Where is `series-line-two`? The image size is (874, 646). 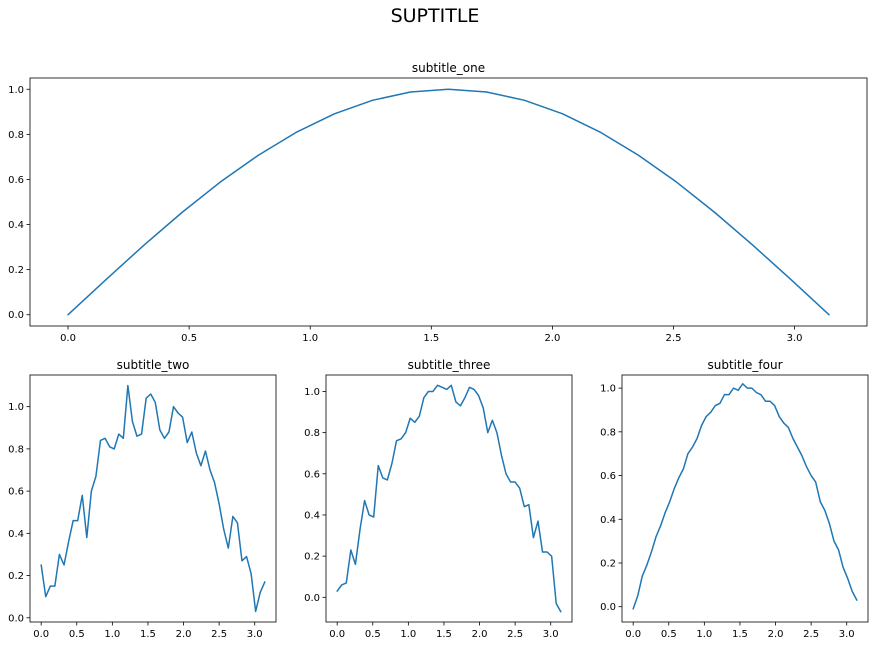
series-line-two is located at coordinates (153, 498).